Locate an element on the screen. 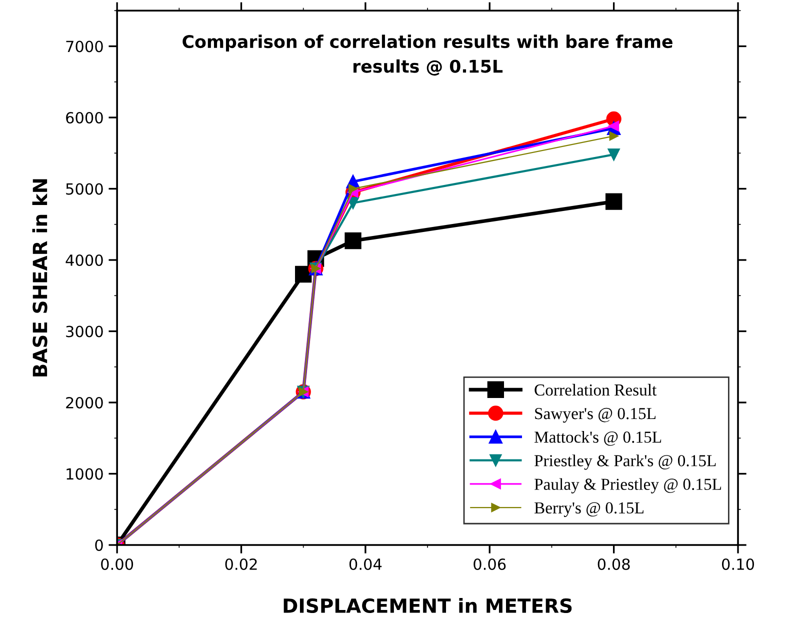 This screenshot has width=791, height=625. legend-label: Paulay & Priestley @ 0.15L is located at coordinates (628, 486).